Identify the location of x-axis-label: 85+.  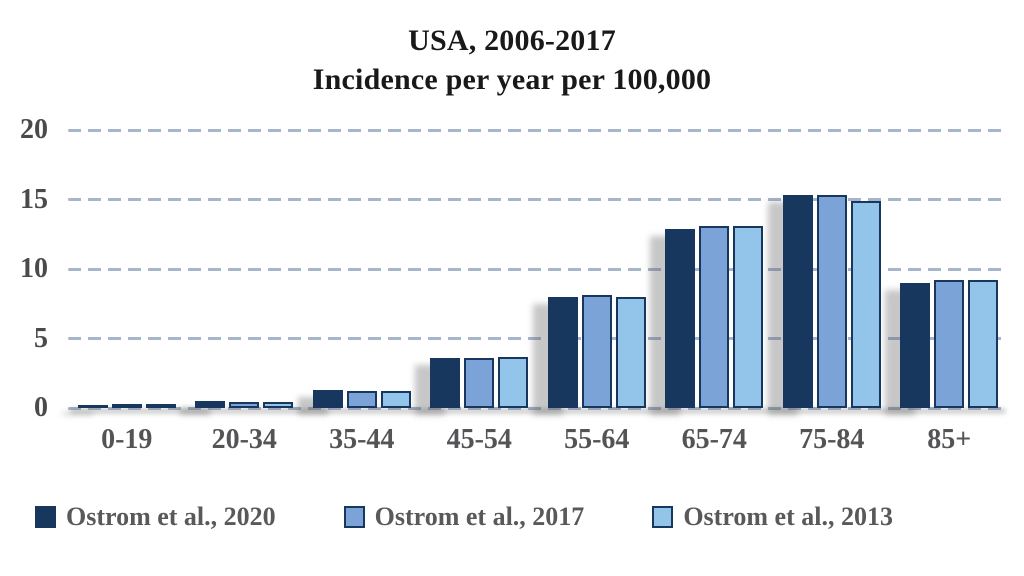
(949, 439).